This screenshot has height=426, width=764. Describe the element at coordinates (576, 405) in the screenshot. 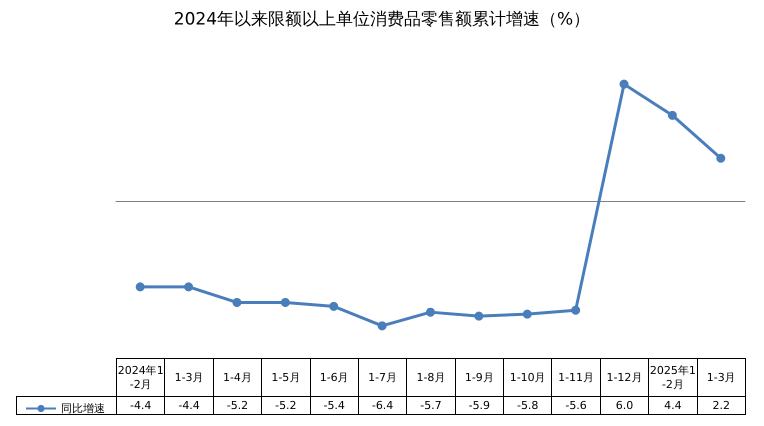

I see `data-label: -5.6` at that location.